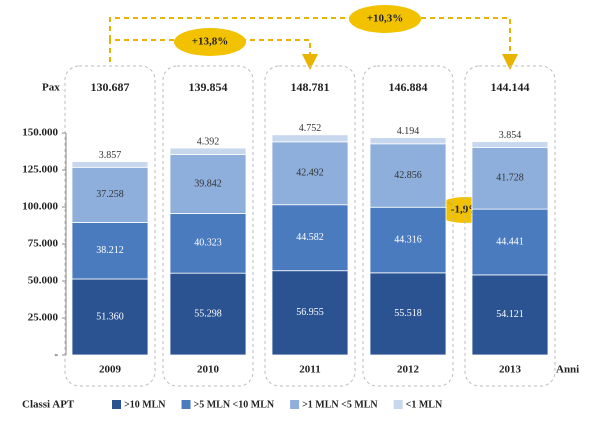 The width and height of the screenshot is (600, 437). What do you see at coordinates (310, 128) in the screenshot?
I see `value-label: 4.752` at bounding box center [310, 128].